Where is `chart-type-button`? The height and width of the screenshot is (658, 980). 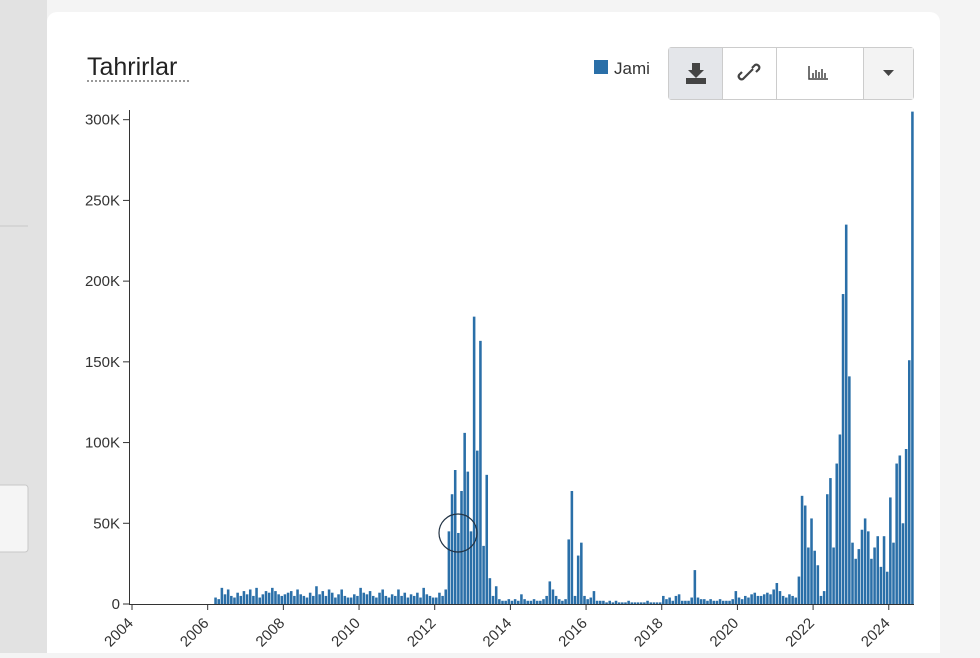 chart-type-button is located at coordinates (818, 73).